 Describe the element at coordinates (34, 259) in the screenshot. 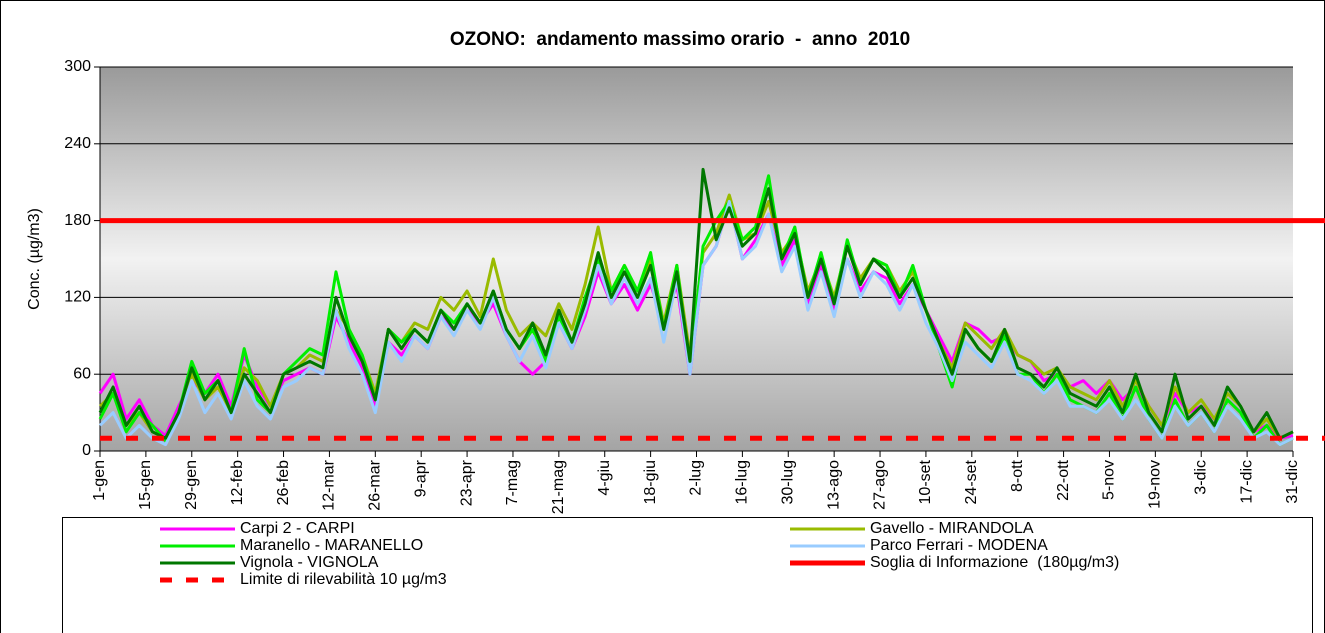

I see `y-axis-label: Conc. (µg/m3)` at that location.